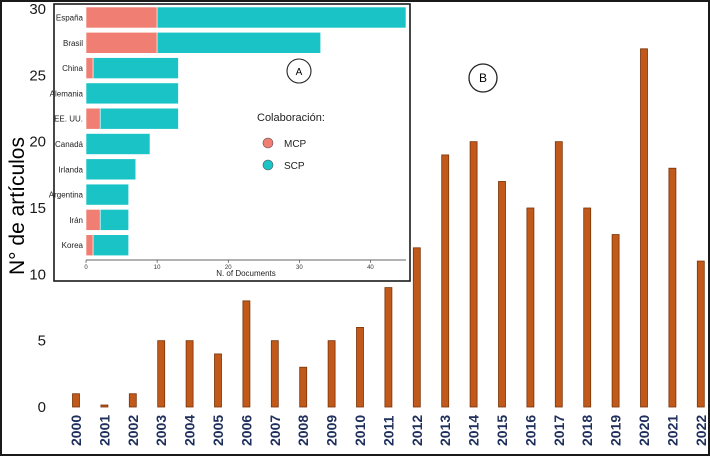 This screenshot has width=710, height=456. Describe the element at coordinates (228, 268) in the screenshot. I see `inset-x-tick-label: 20` at that location.